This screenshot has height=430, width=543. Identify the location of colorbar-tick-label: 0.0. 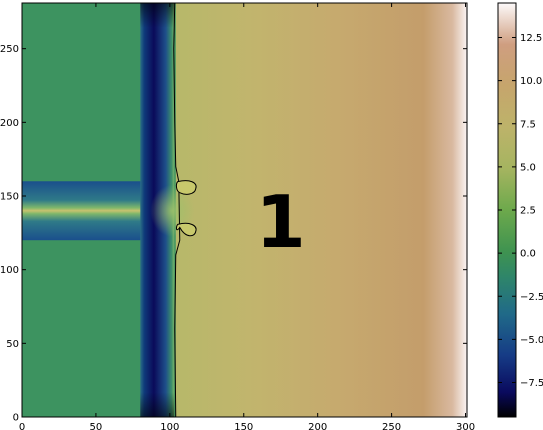
(528, 254).